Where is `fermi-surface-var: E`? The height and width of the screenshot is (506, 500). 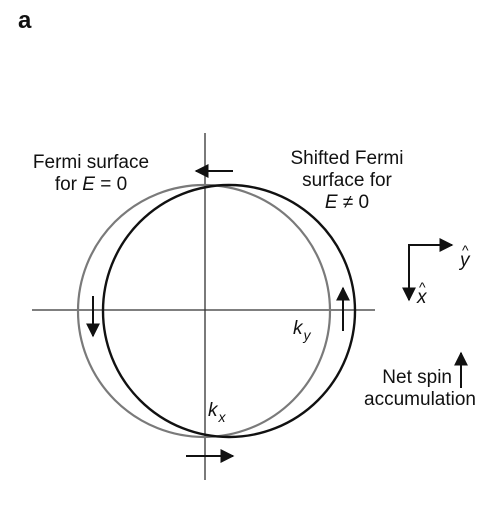
fermi-surface-var: E is located at coordinates (88, 184).